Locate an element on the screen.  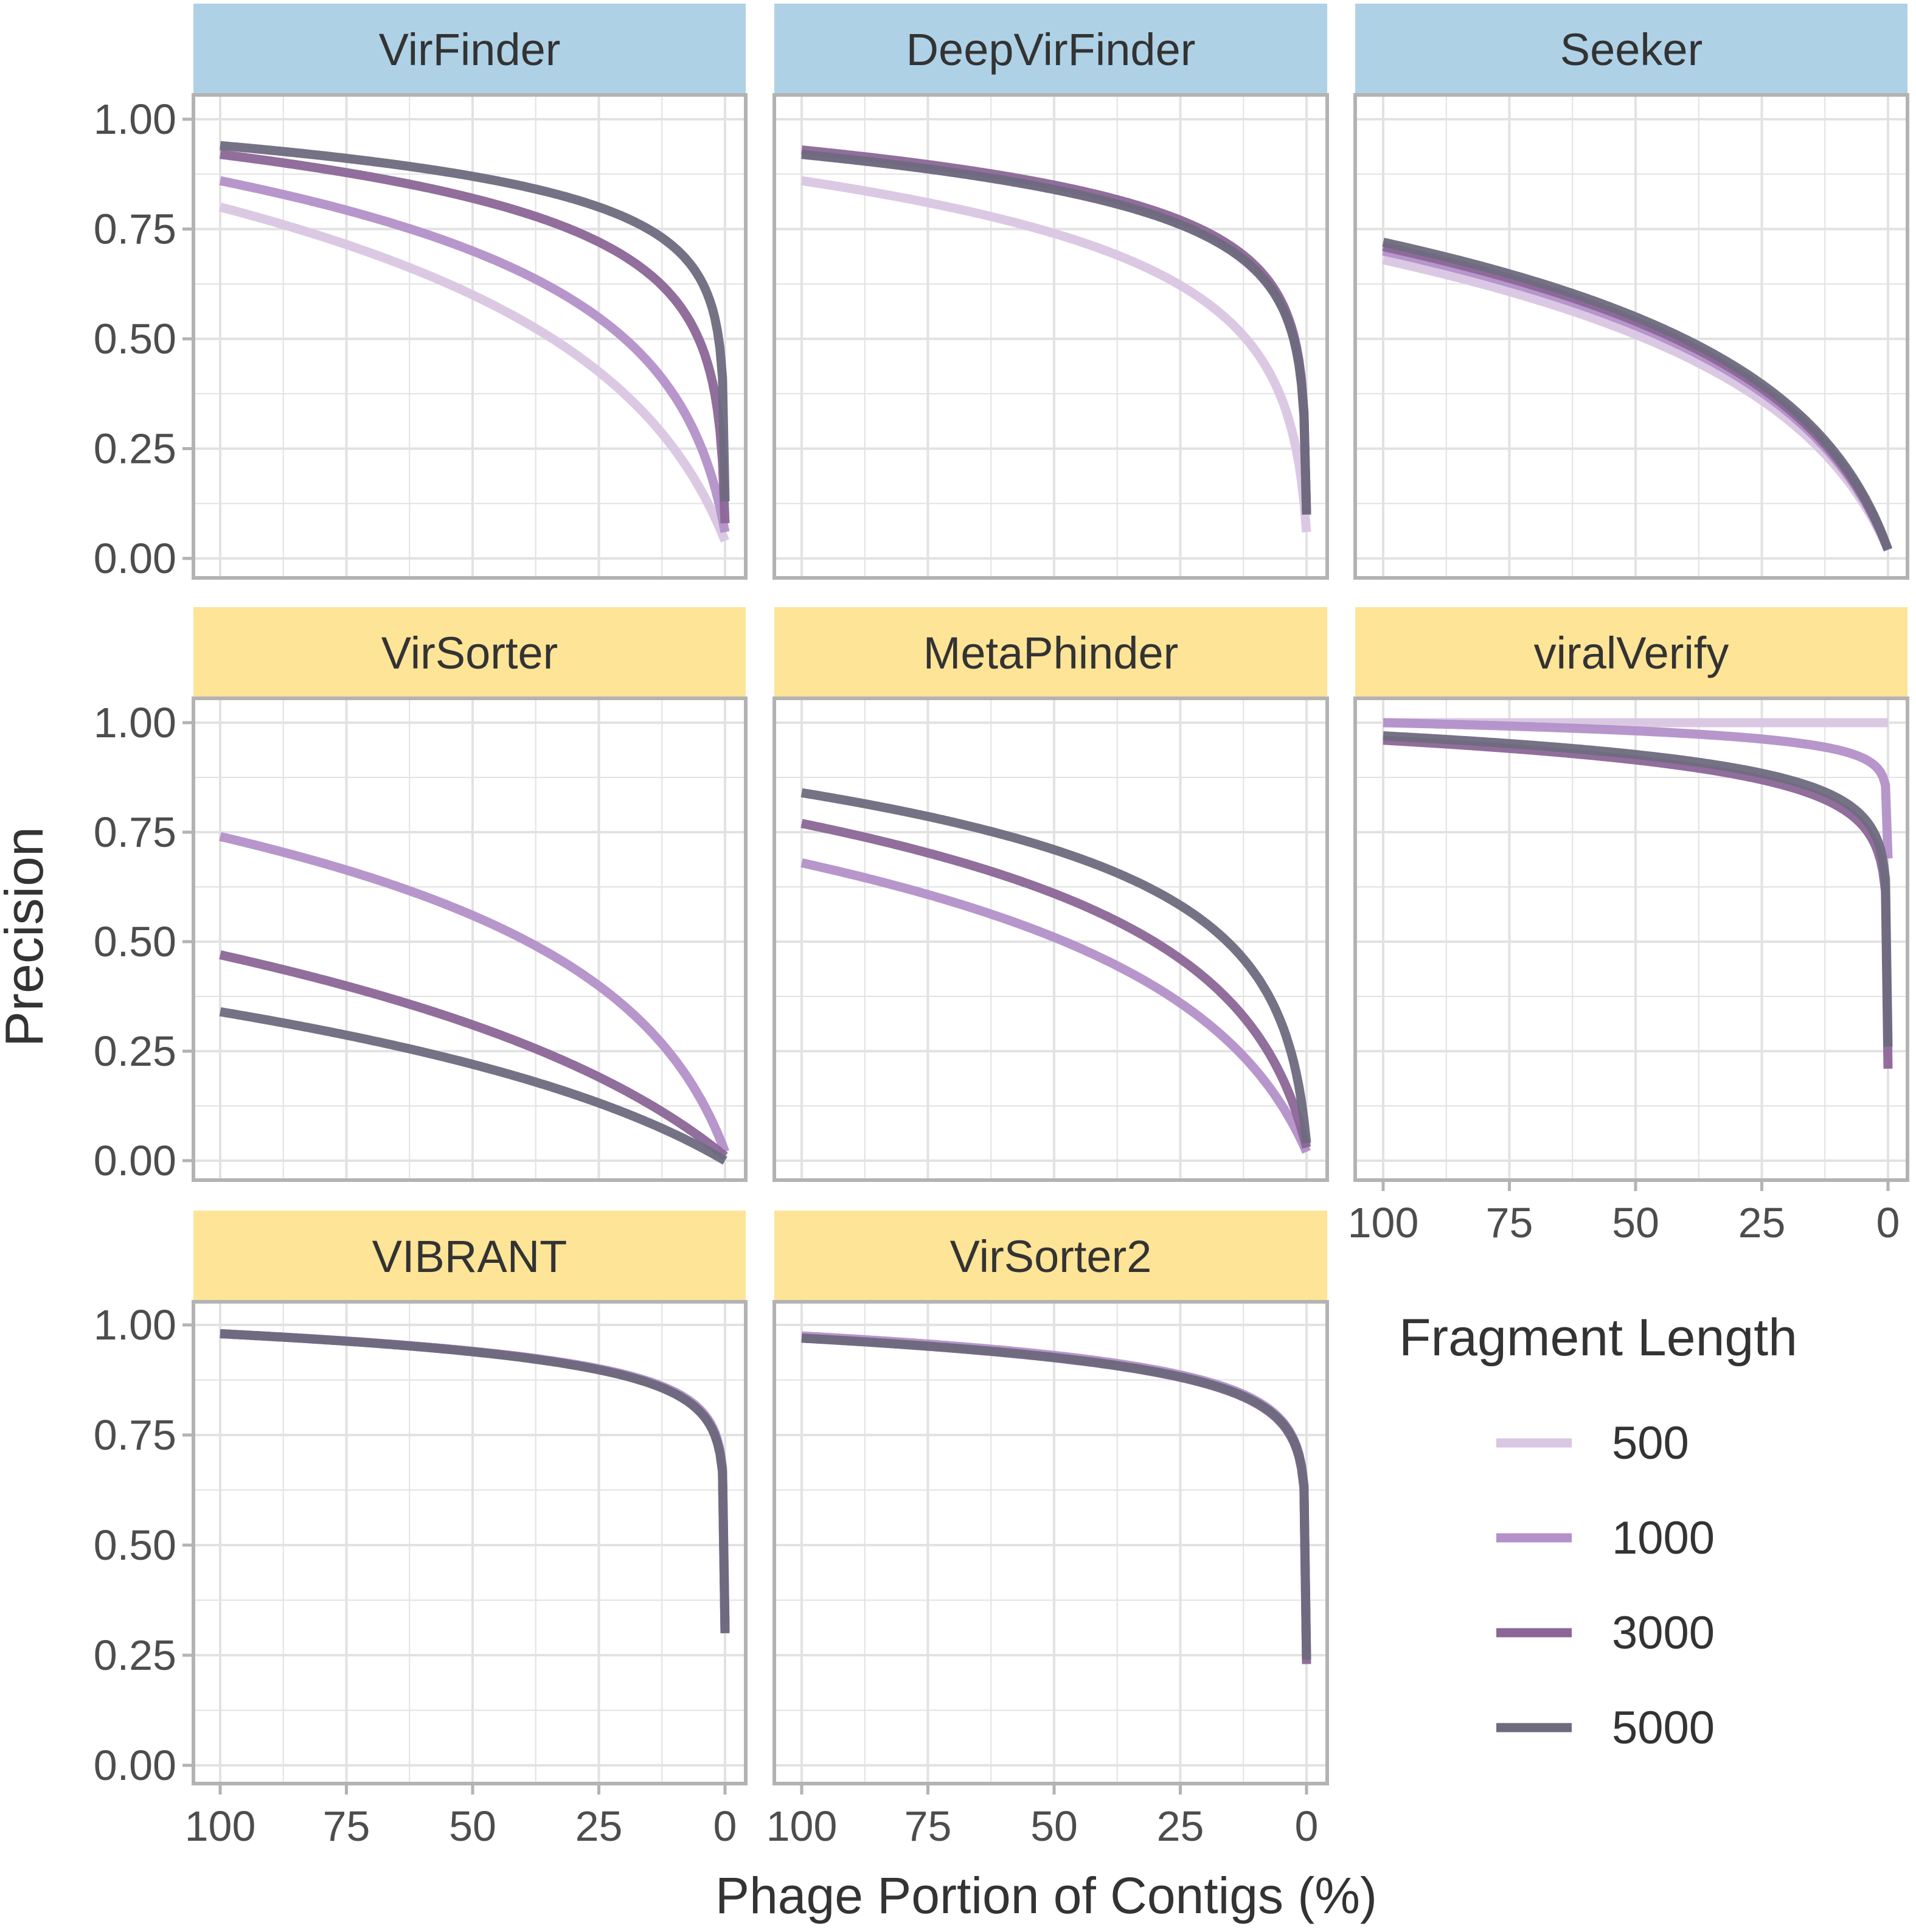
panel-deepvirfinder: DeepVirFinder is located at coordinates (1050, 292).